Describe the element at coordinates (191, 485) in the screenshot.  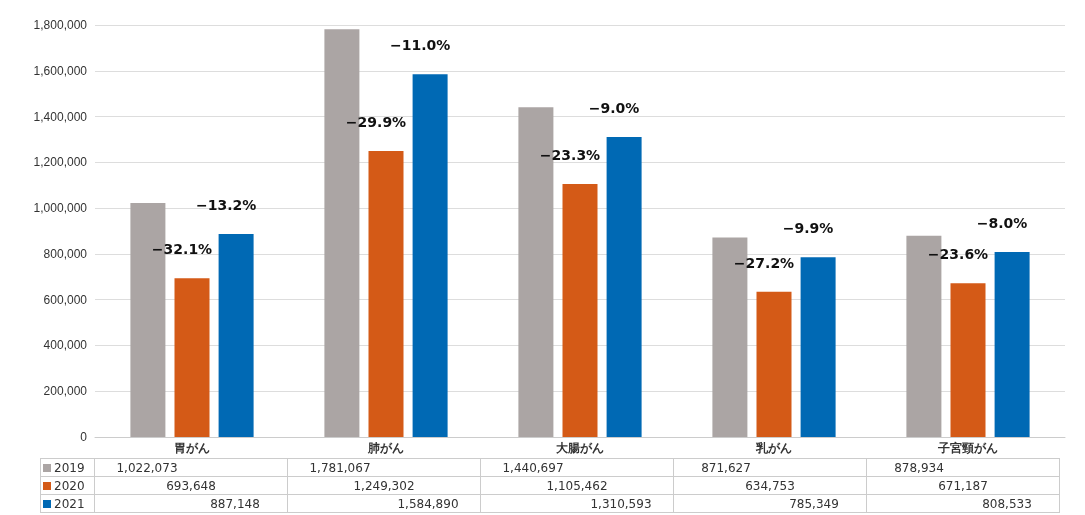
I see `data-label: 693,648` at that location.